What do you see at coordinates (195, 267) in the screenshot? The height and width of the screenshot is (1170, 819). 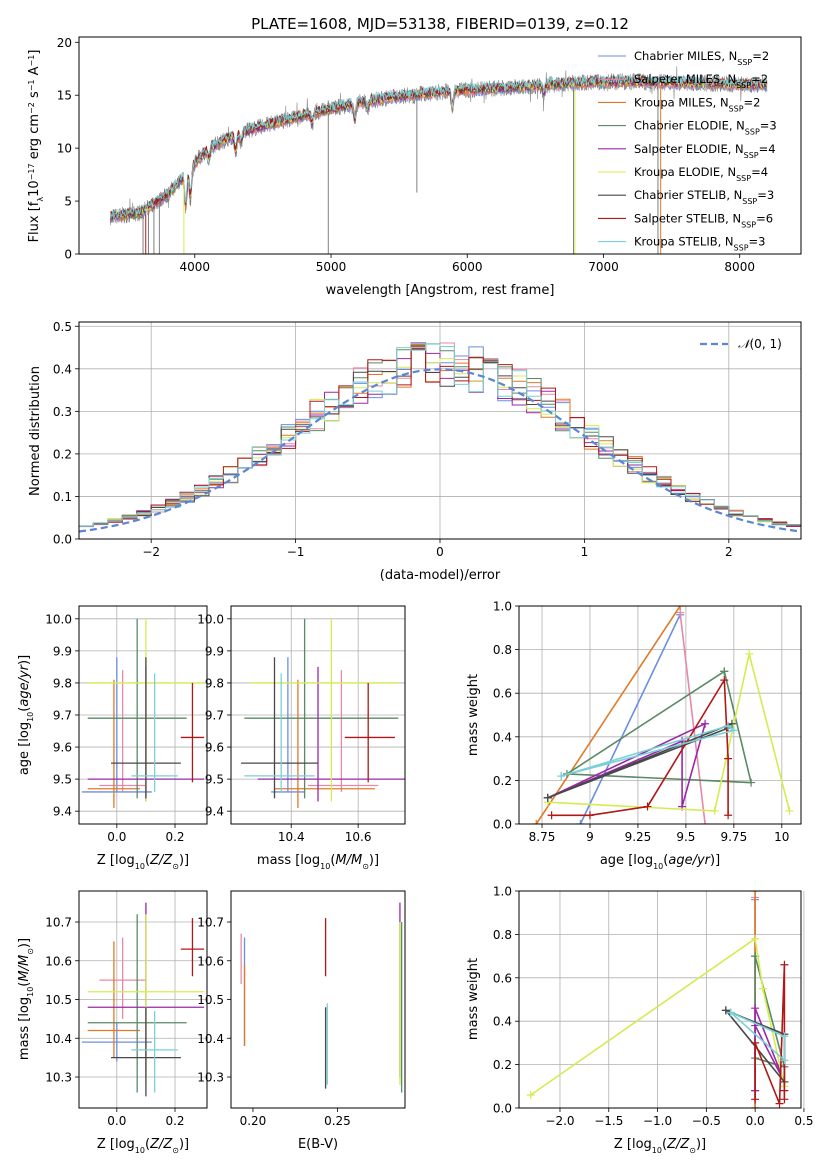 I see `x-tick-label: 4000` at bounding box center [195, 267].